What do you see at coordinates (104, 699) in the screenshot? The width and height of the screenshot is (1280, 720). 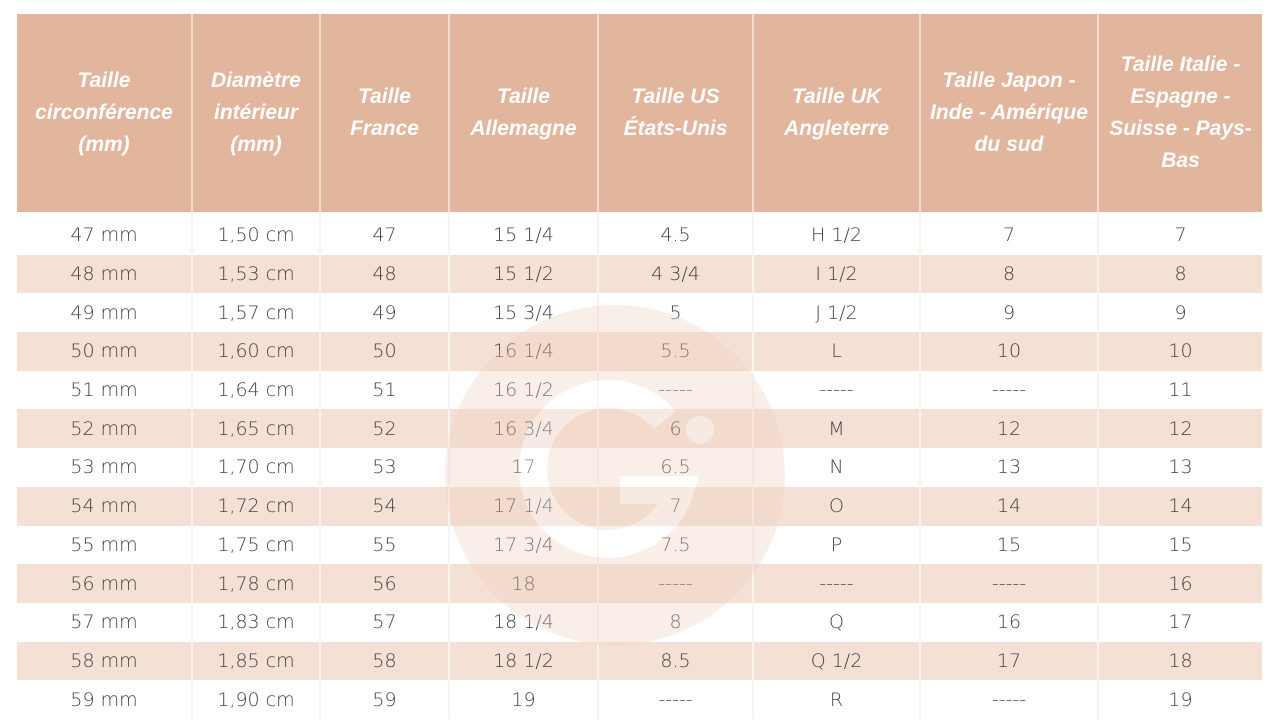 I see `table-cell: 59 mm` at bounding box center [104, 699].